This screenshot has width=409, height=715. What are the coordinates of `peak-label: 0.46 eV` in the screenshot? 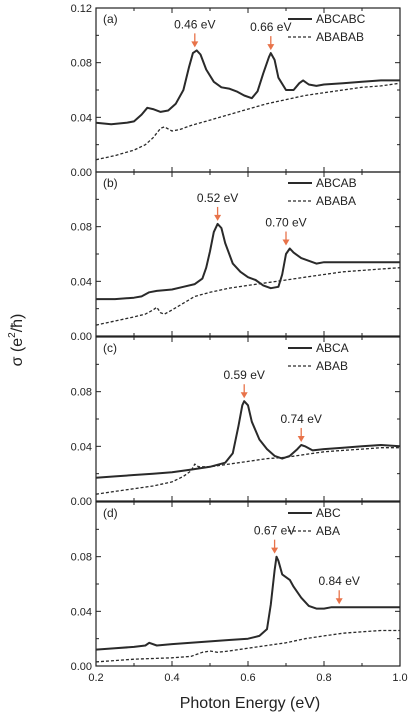 It's located at (194, 24).